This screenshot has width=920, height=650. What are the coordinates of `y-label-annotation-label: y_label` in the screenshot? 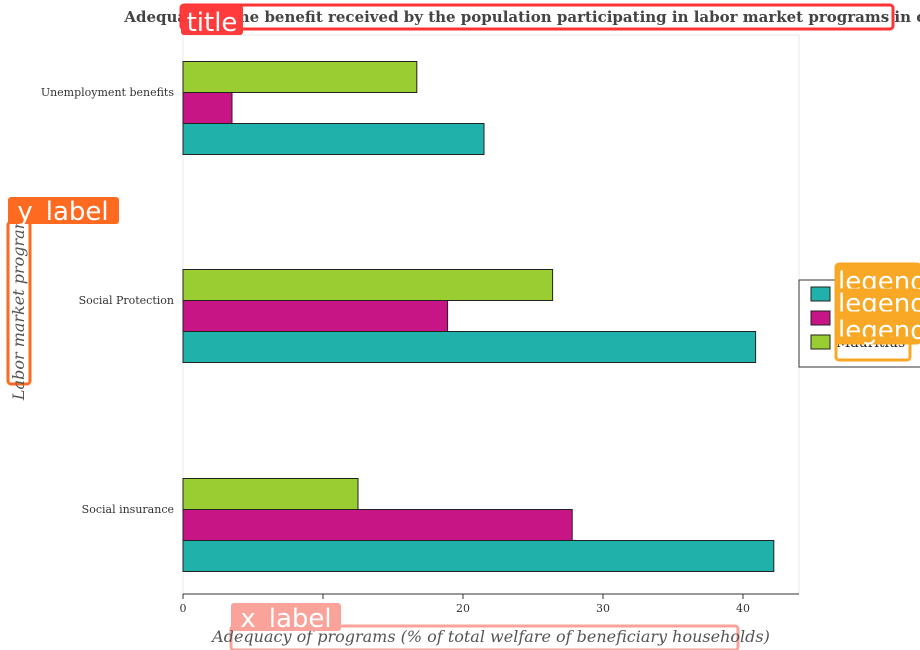 It's located at (62, 212).